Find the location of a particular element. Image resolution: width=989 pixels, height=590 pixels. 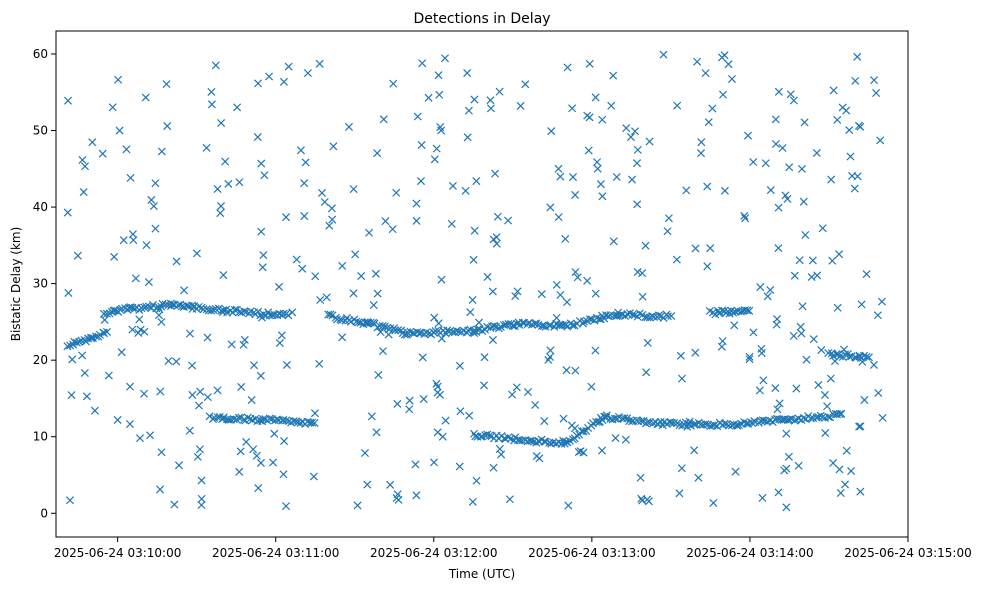

y-tick-label: 10 is located at coordinates (40, 437).